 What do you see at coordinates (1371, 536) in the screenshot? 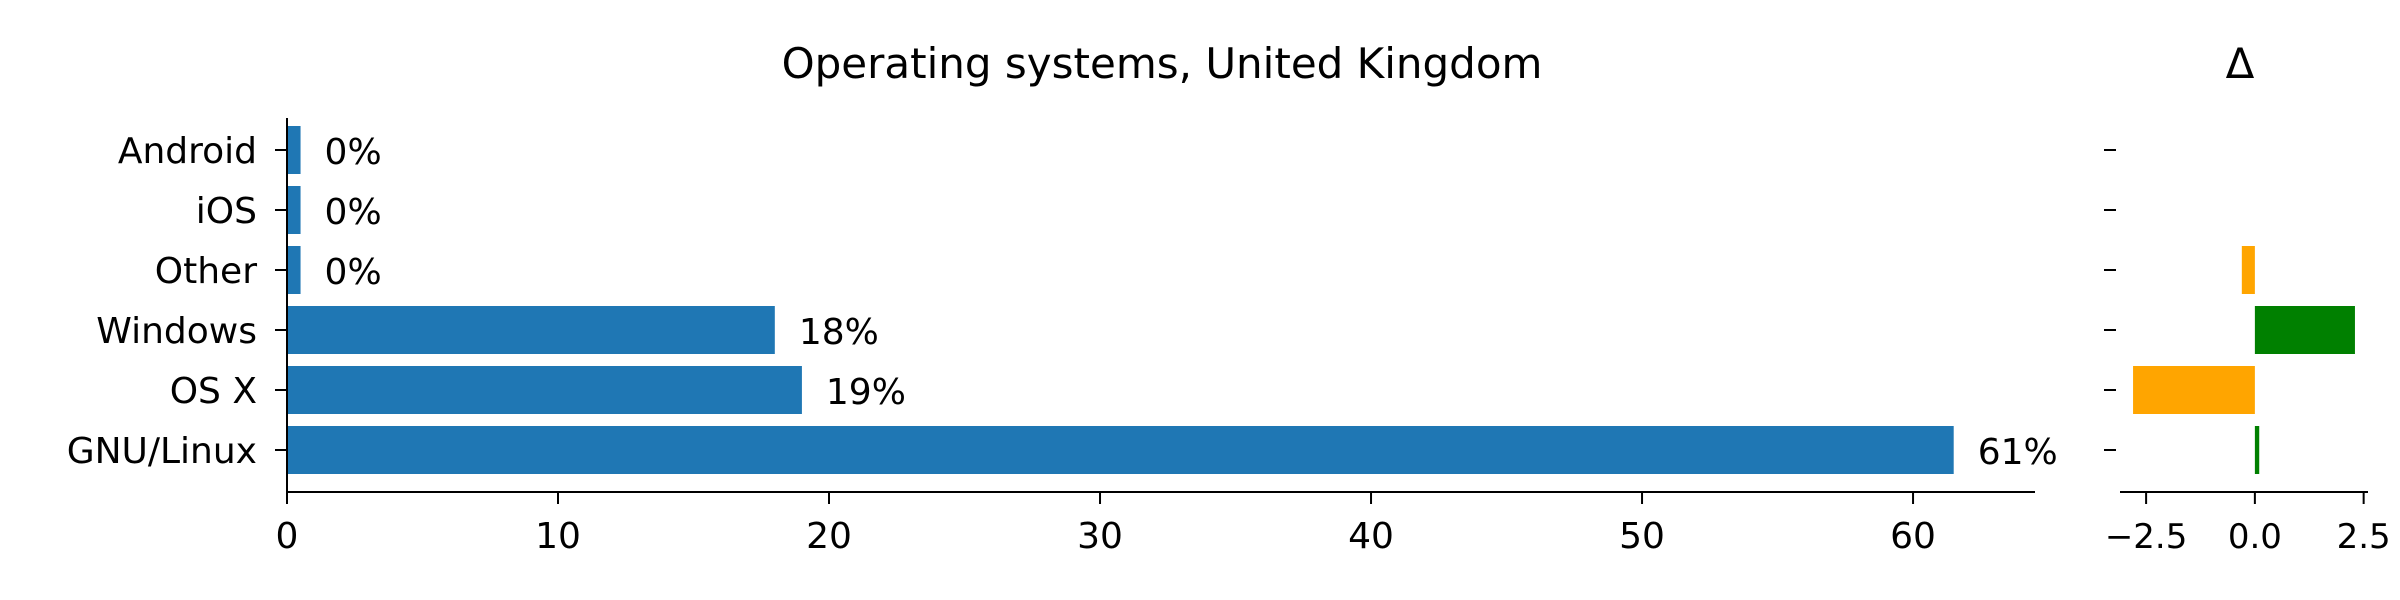
I see `main-x-tick-label: 40` at bounding box center [1371, 536].